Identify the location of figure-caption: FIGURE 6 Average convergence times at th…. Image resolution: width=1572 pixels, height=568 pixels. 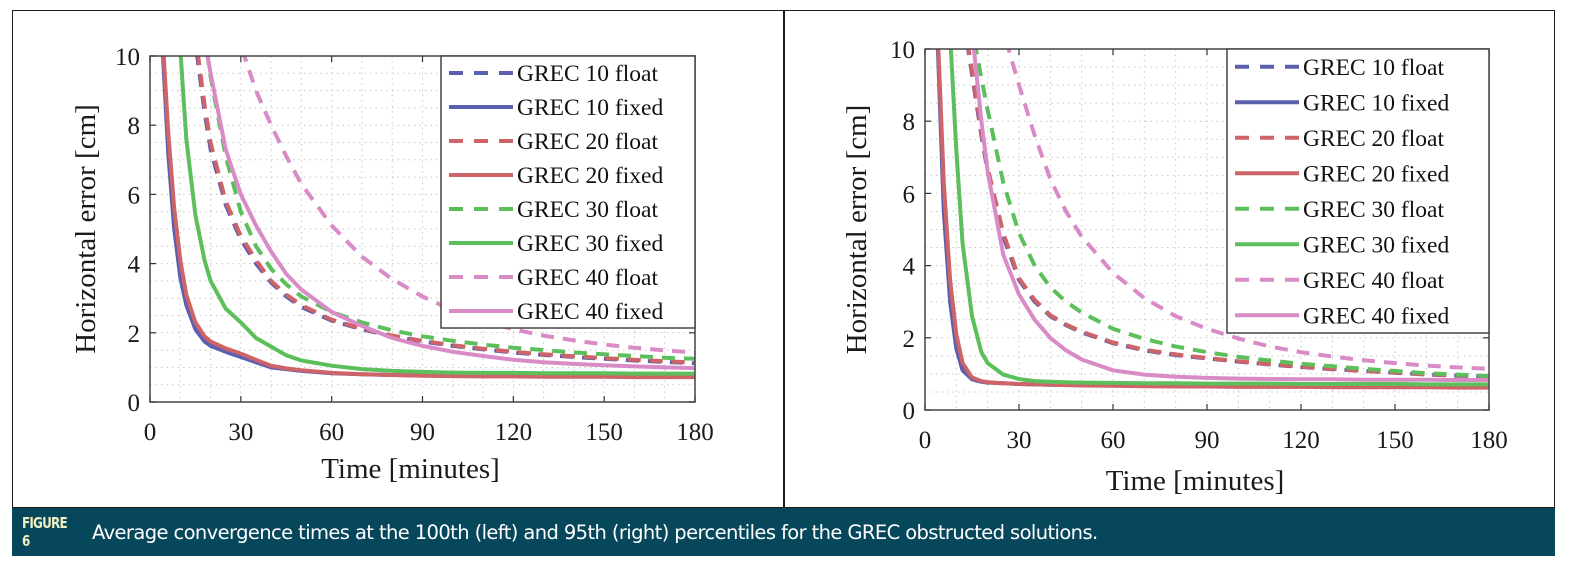
(783, 532).